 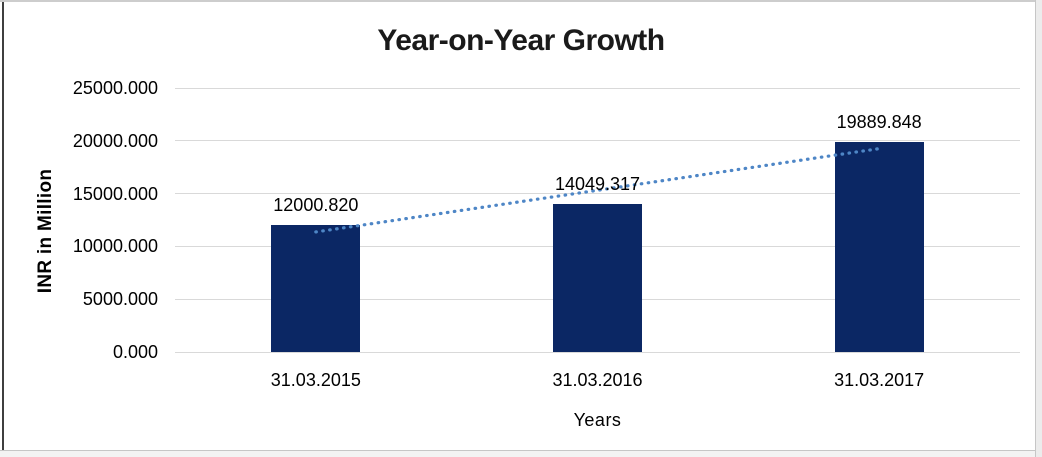 What do you see at coordinates (521, 40) in the screenshot?
I see `chart-title: Year-on-Year Growth` at bounding box center [521, 40].